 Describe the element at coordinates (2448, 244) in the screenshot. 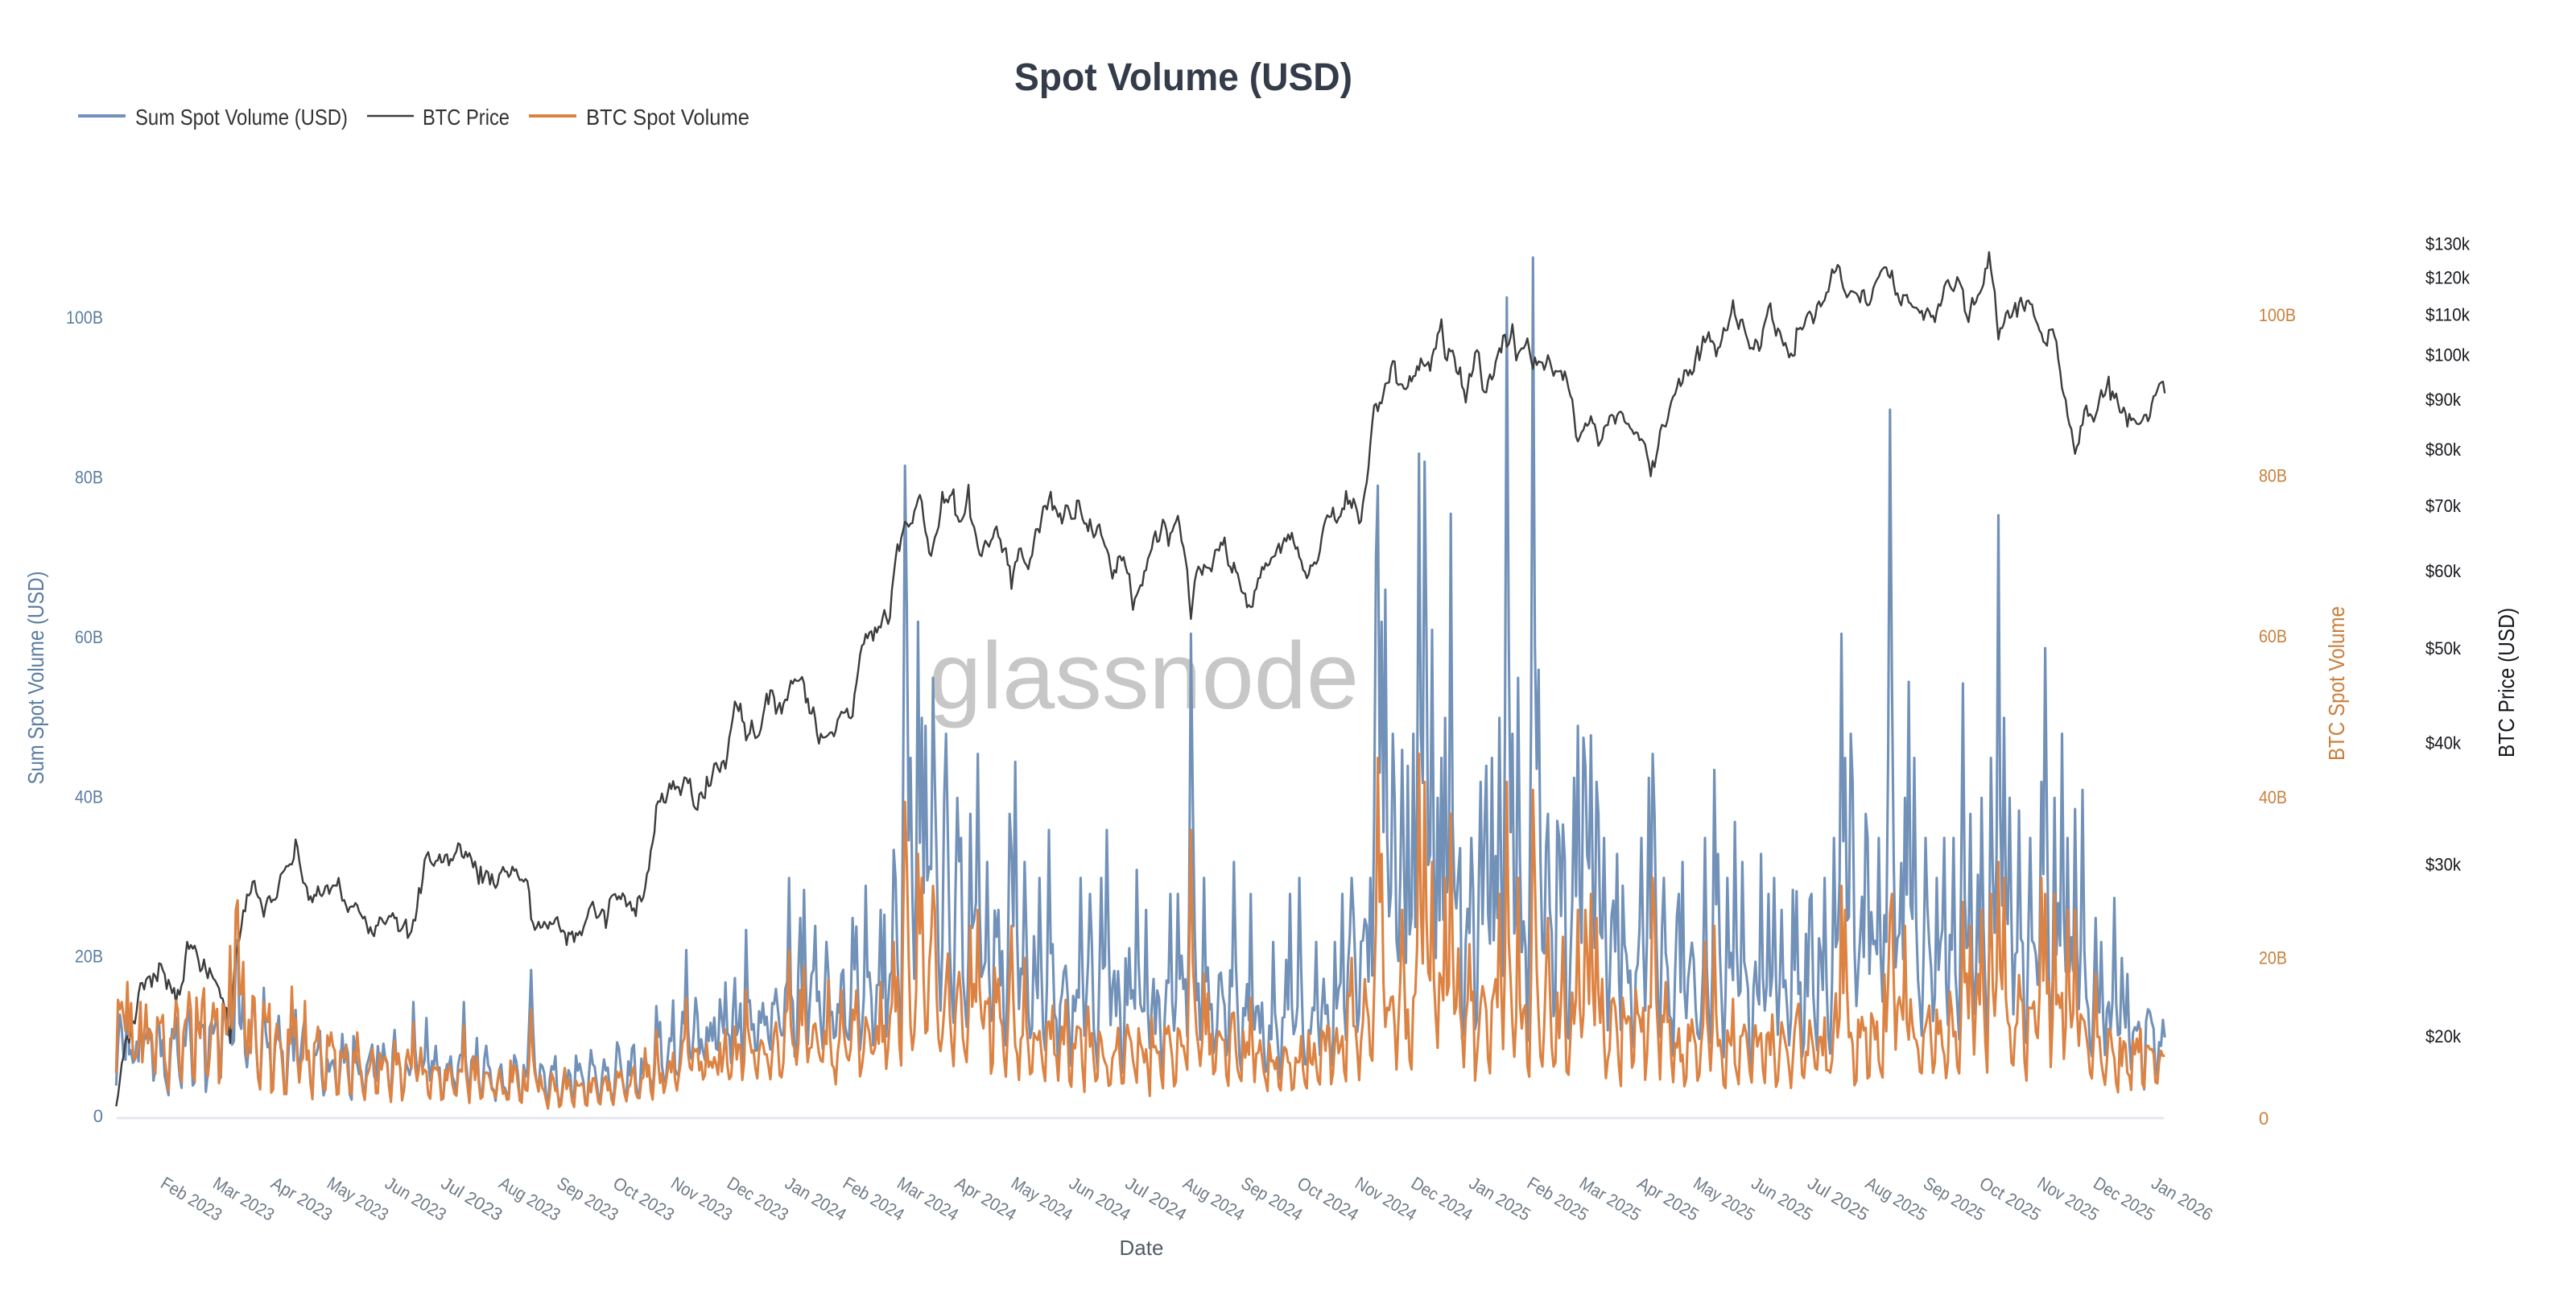

I see `svg-text: $130k` at that location.